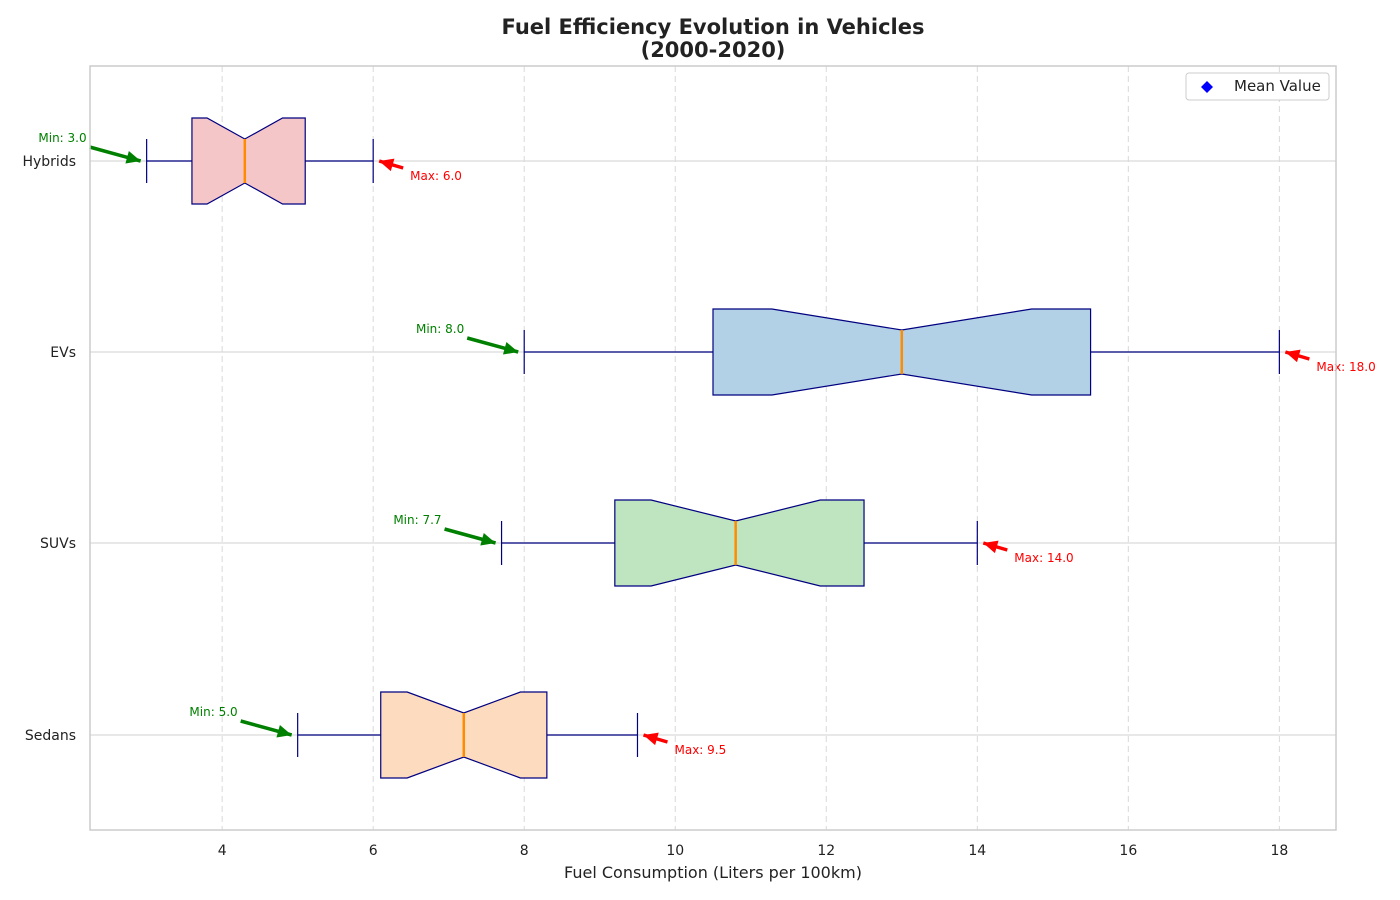 The width and height of the screenshot is (1400, 900). I want to click on evs-max-arrowhead-icon, so click(1293, 356).